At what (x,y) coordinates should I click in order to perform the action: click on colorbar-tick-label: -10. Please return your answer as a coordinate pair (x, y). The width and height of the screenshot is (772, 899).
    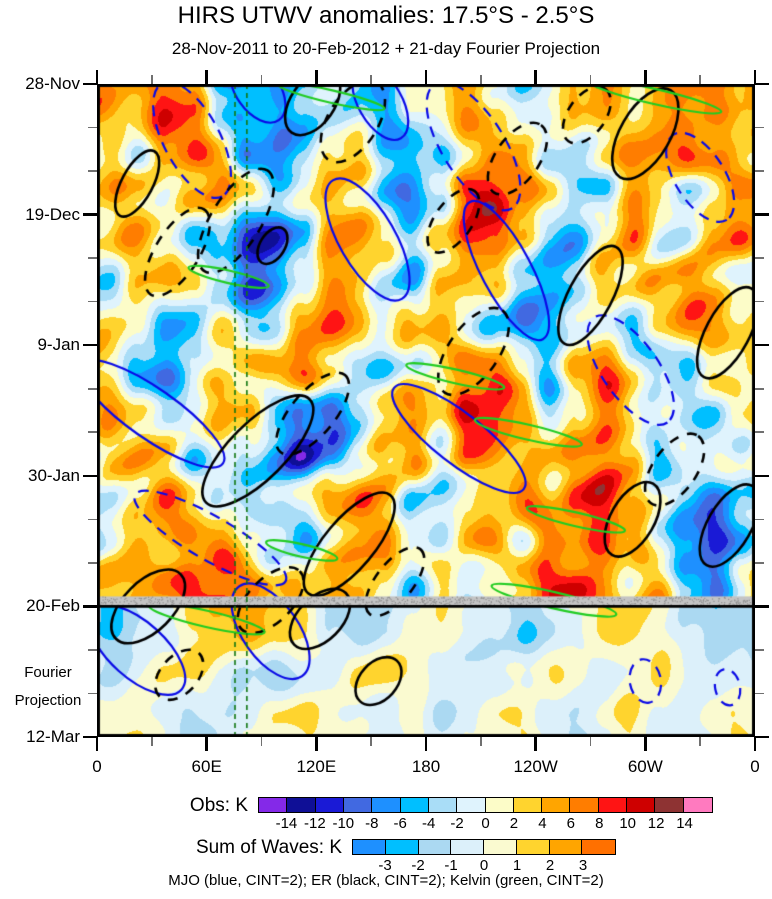
    Looking at the image, I should click on (343, 823).